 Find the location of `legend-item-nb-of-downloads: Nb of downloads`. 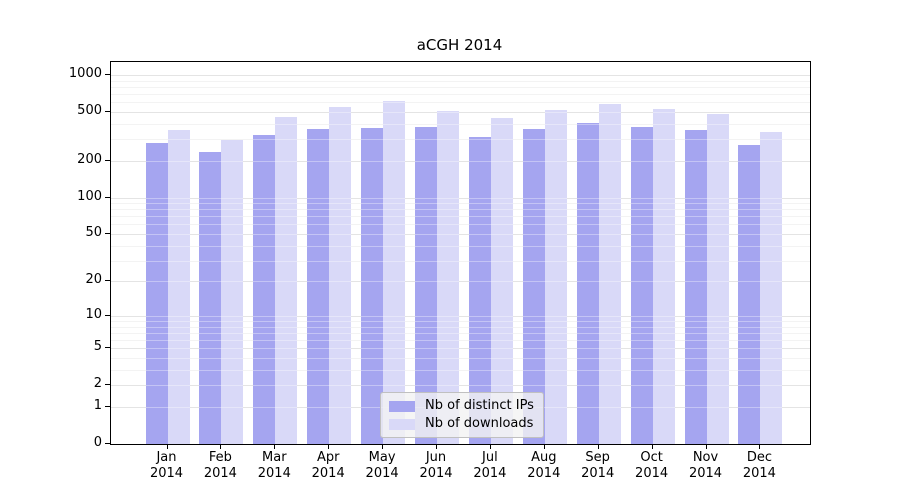

legend-item-nb-of-downloads: Nb of downloads is located at coordinates (466, 424).